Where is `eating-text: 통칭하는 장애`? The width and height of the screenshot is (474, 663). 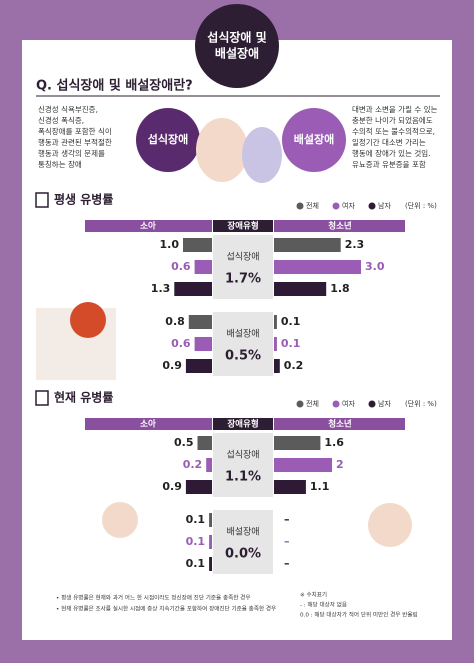
eating-text: 통칭하는 장애 is located at coordinates (60, 164).